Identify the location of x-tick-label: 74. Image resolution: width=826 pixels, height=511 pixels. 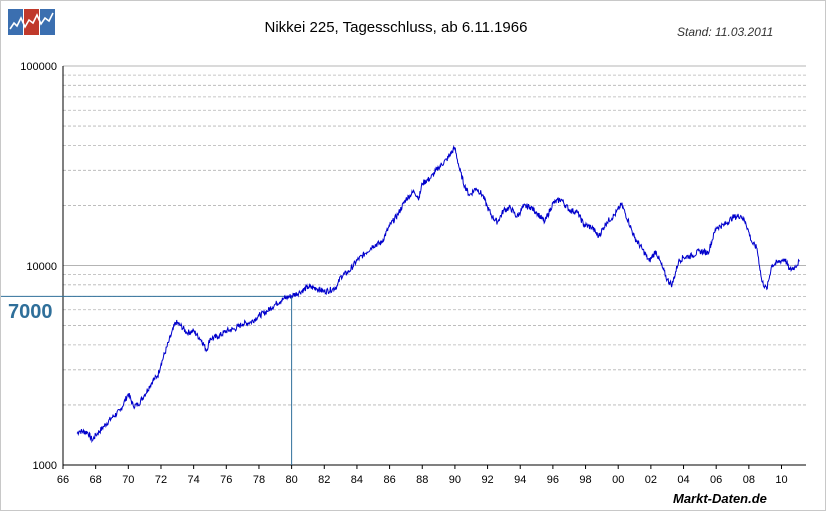
(194, 480).